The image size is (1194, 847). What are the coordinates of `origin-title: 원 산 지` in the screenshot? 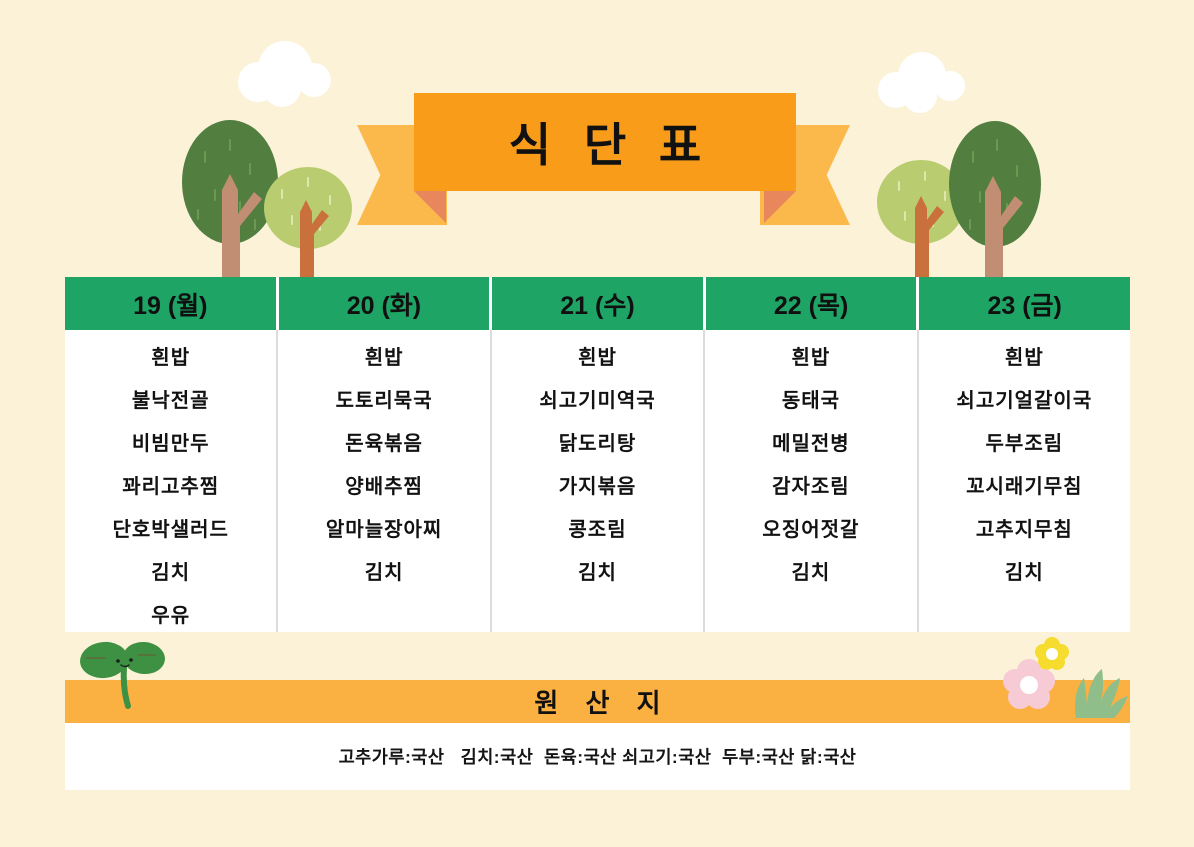 It's located at (602, 703).